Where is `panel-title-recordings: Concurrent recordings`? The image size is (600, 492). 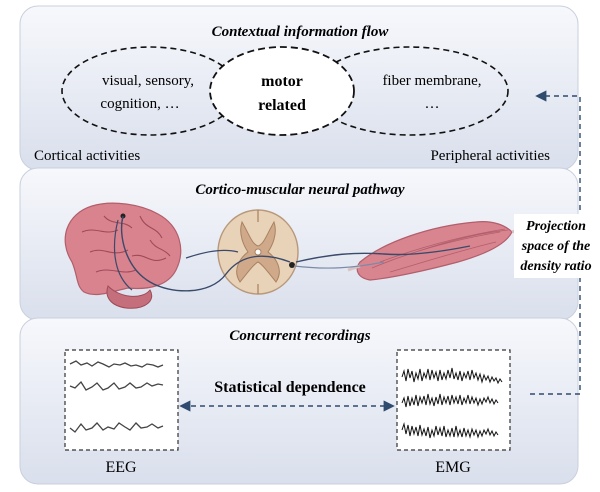
panel-title-recordings: Concurrent recordings is located at coordinates (299, 336).